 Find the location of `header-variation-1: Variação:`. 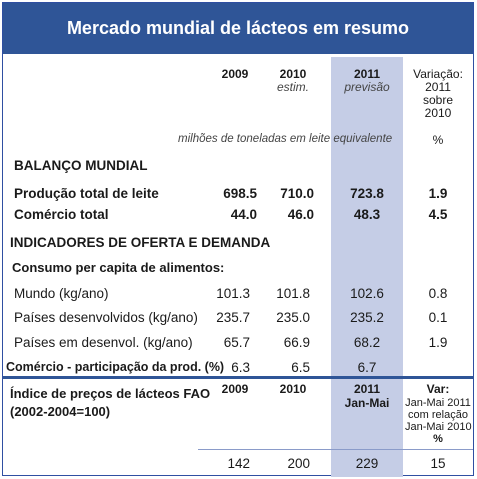

header-variation-1: Variação: is located at coordinates (438, 74).